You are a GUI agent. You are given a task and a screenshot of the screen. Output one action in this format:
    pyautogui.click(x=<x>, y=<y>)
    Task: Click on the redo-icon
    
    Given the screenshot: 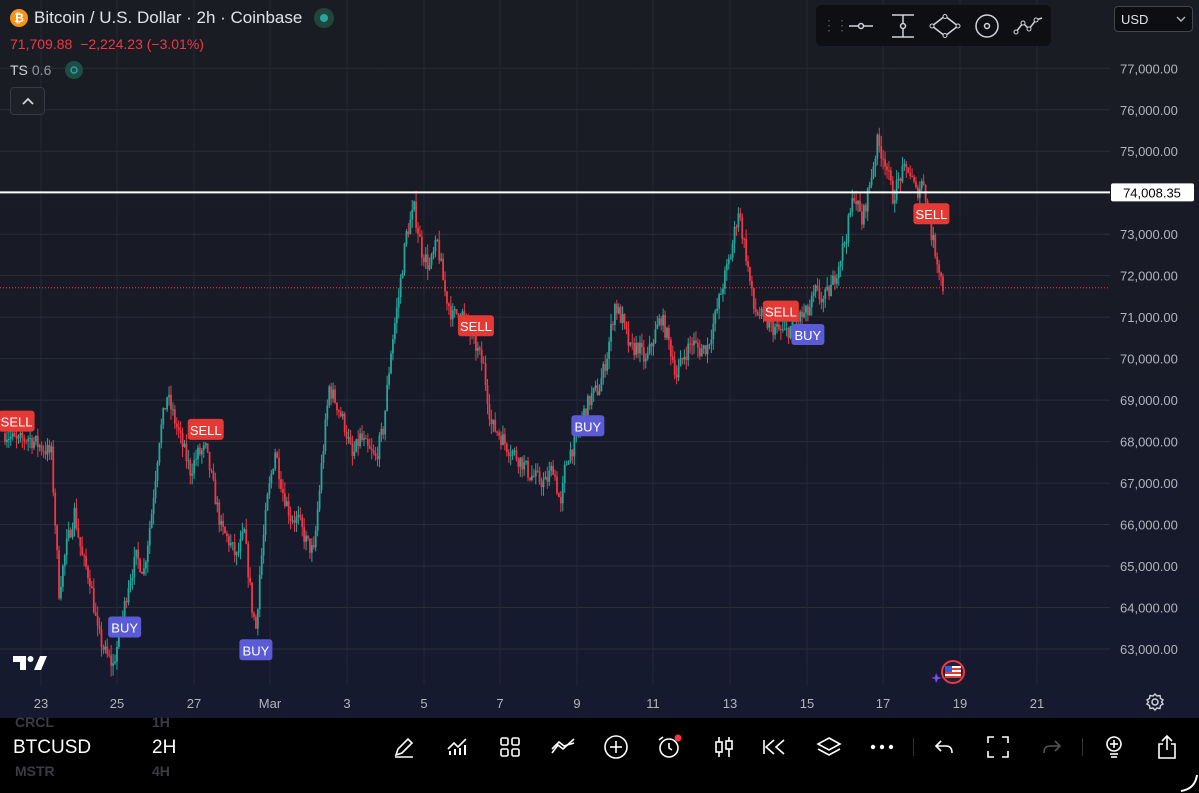 What is the action you would take?
    pyautogui.click(x=1052, y=747)
    